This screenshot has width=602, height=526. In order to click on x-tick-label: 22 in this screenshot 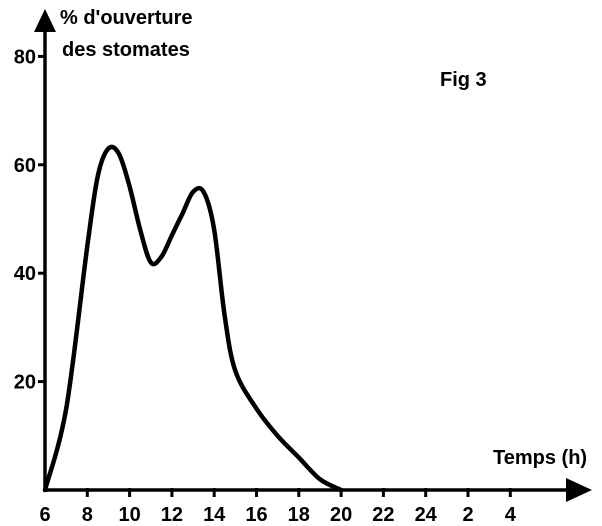, I will do `click(383, 515)`.